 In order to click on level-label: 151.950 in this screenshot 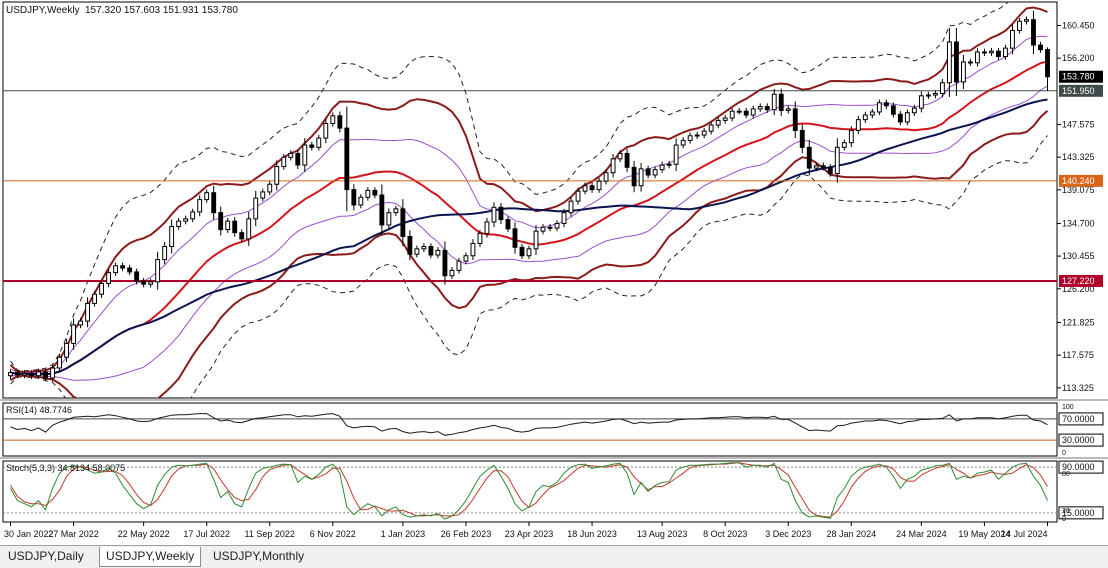, I will do `click(1078, 91)`.